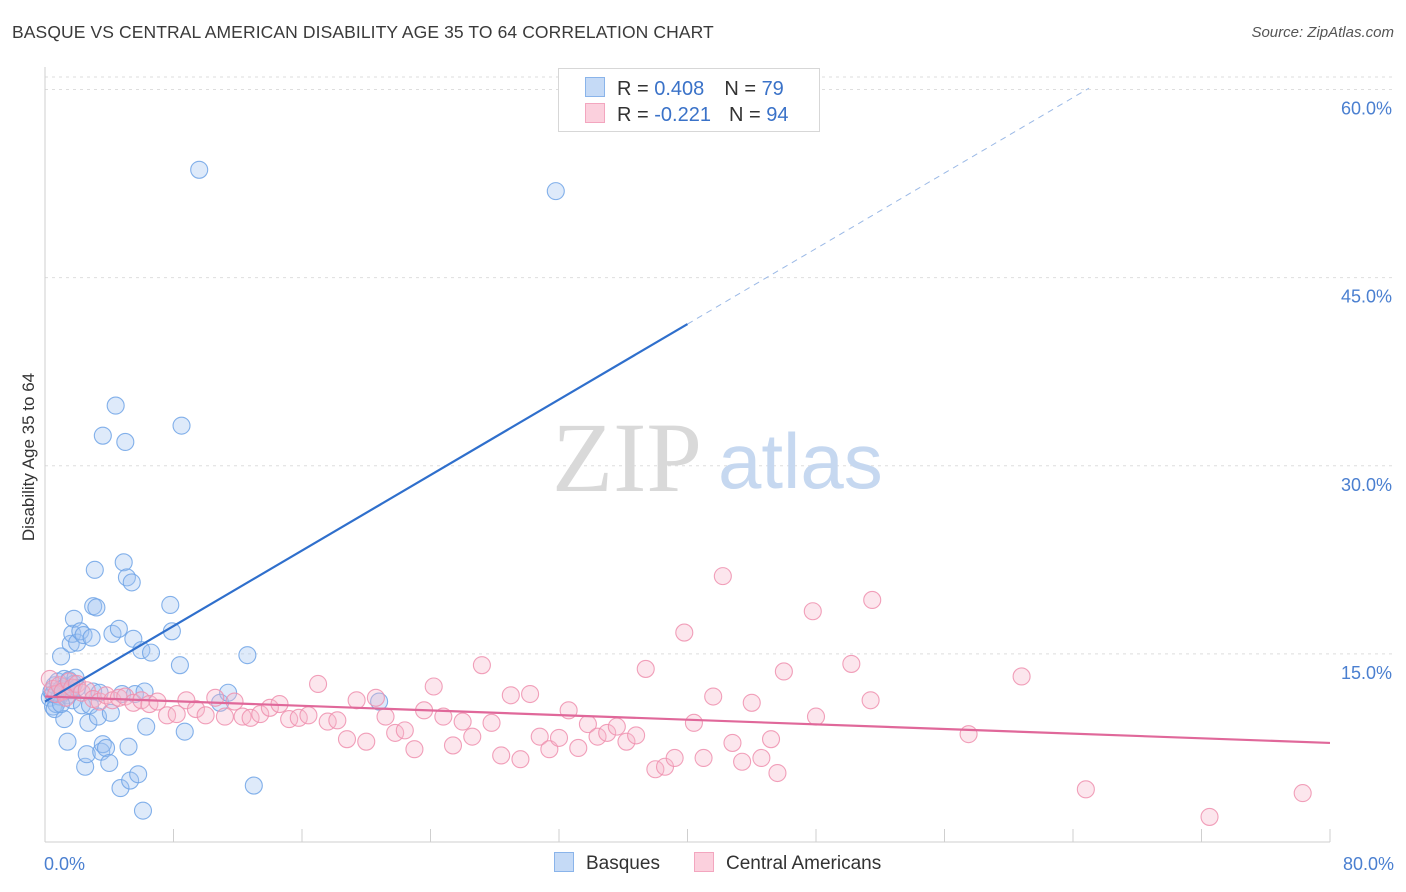 The image size is (1406, 892). What do you see at coordinates (787, 863) in the screenshot?
I see `legend-central-americans: Central Americans` at bounding box center [787, 863].